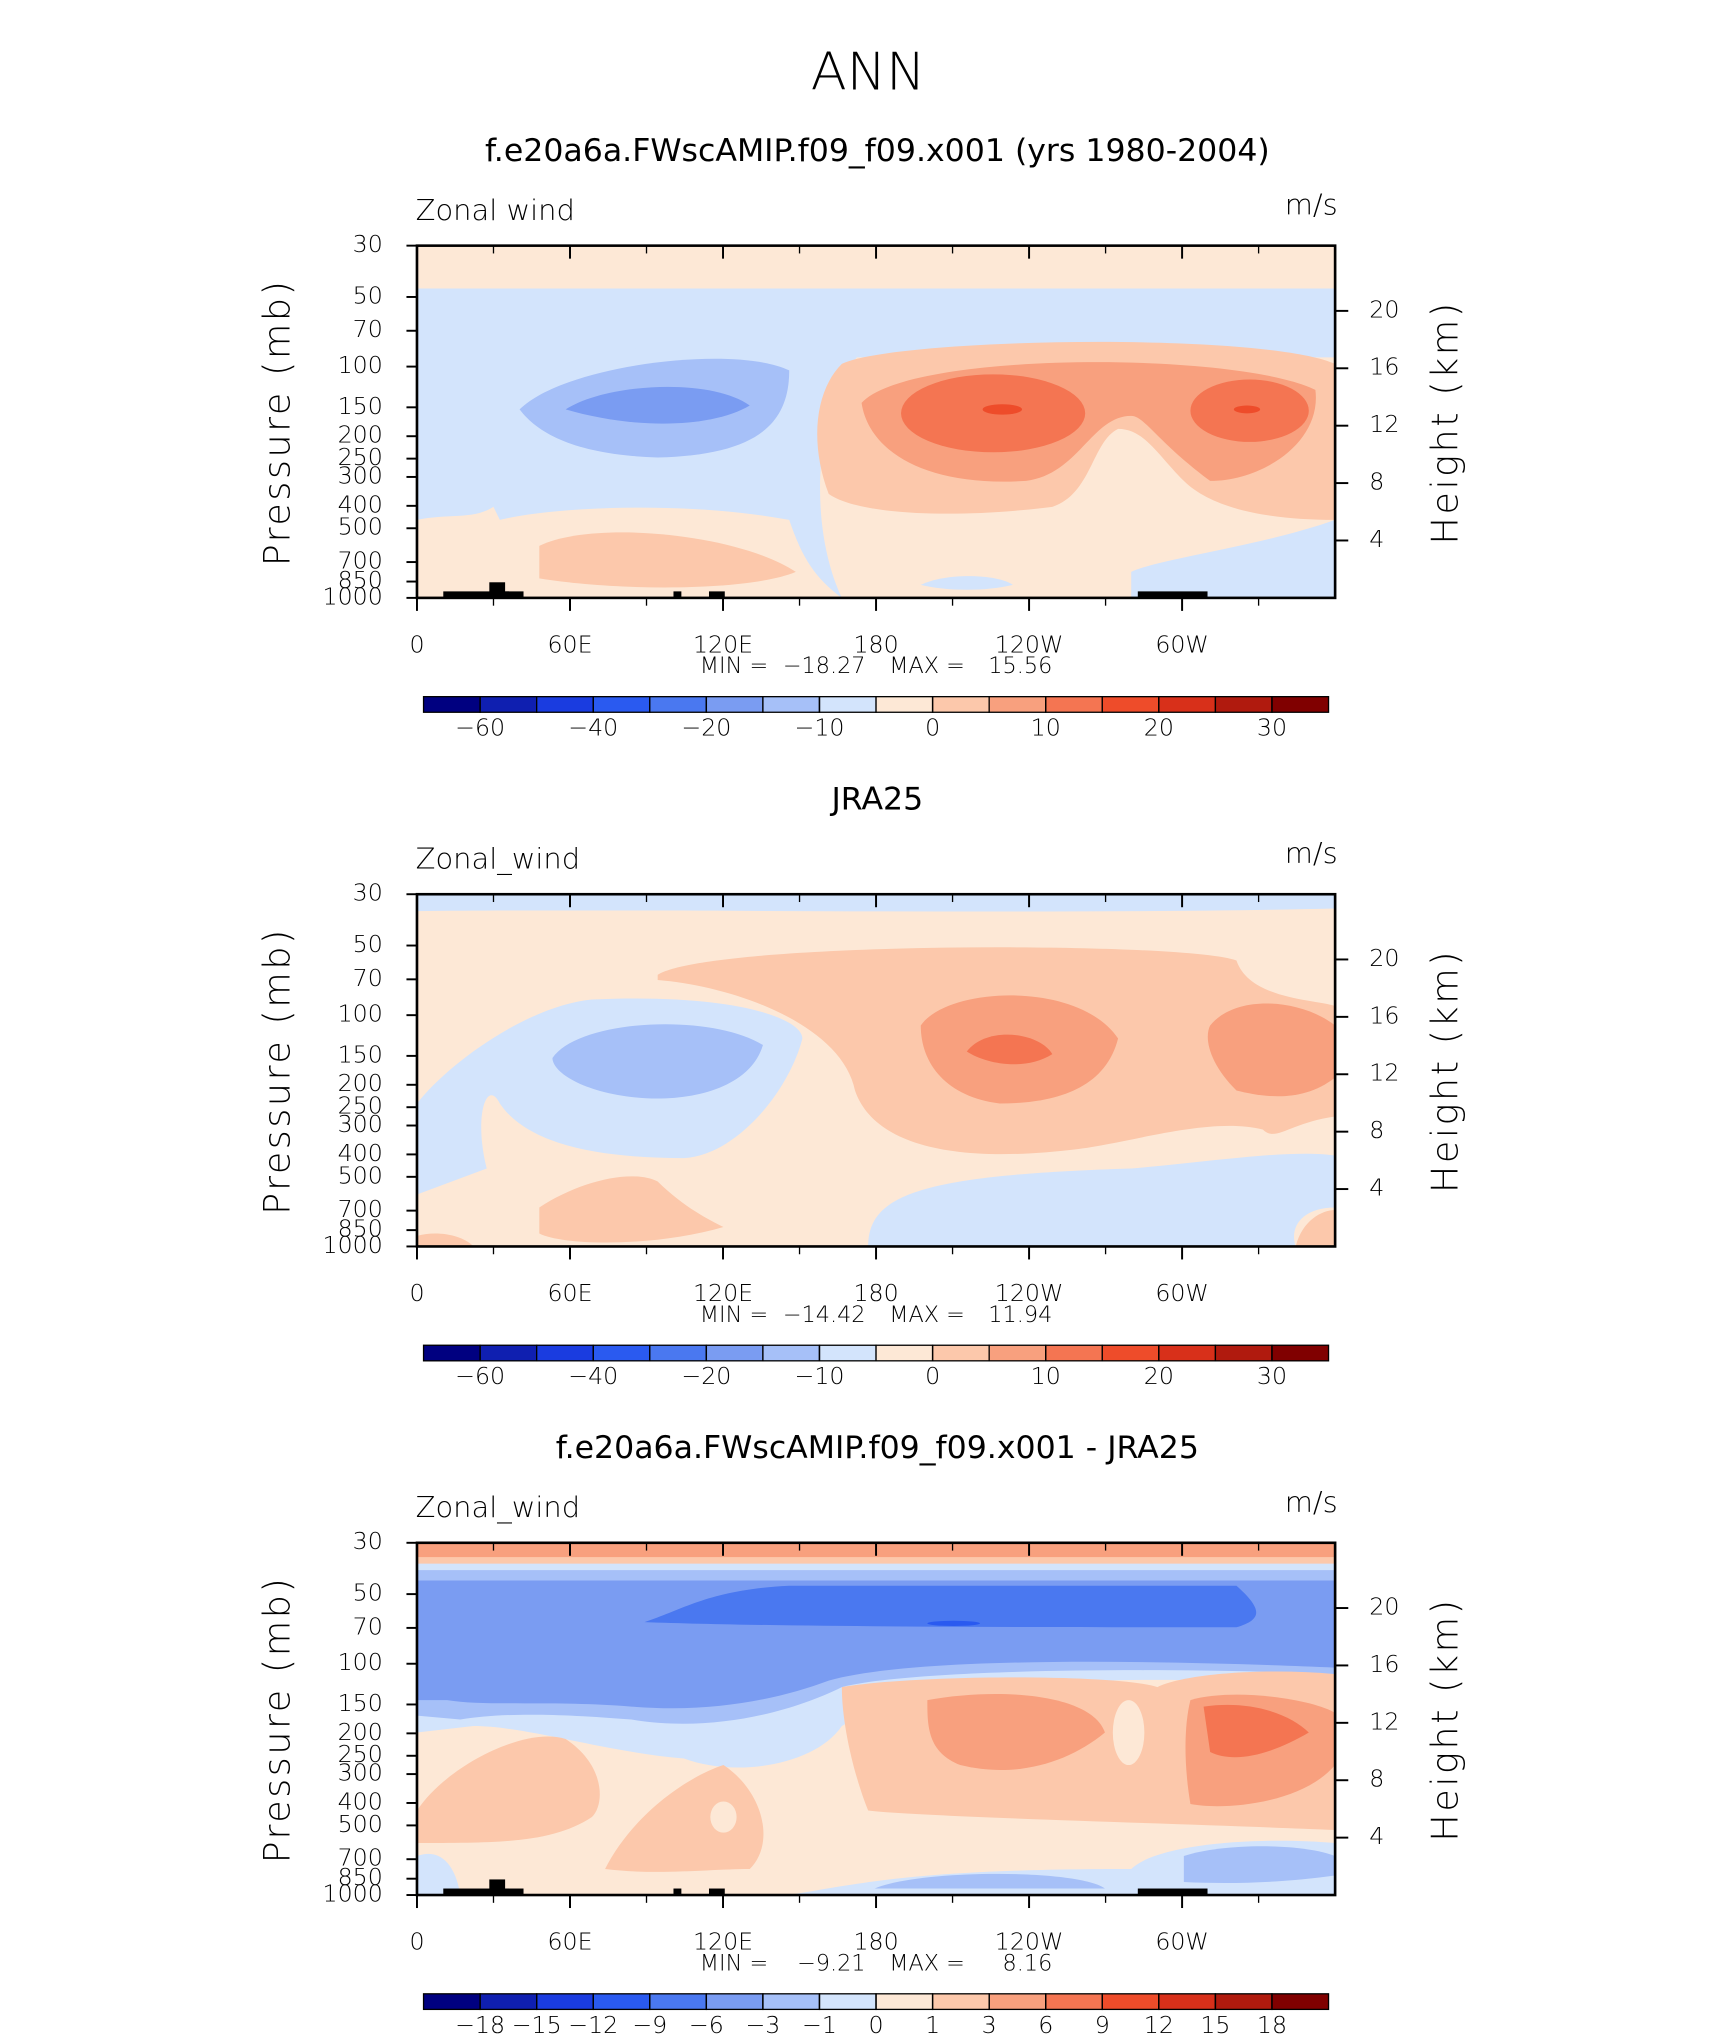 The height and width of the screenshot is (2038, 1710). Describe the element at coordinates (1045, 2024) in the screenshot. I see `colorbar-label: 6` at that location.